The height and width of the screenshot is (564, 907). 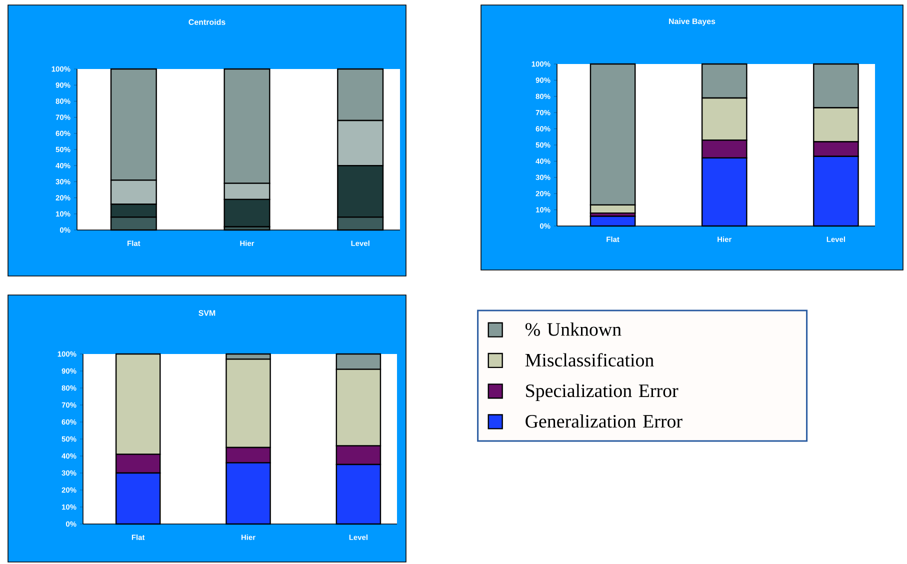 I want to click on legend-label: % Unknown, so click(x=573, y=329).